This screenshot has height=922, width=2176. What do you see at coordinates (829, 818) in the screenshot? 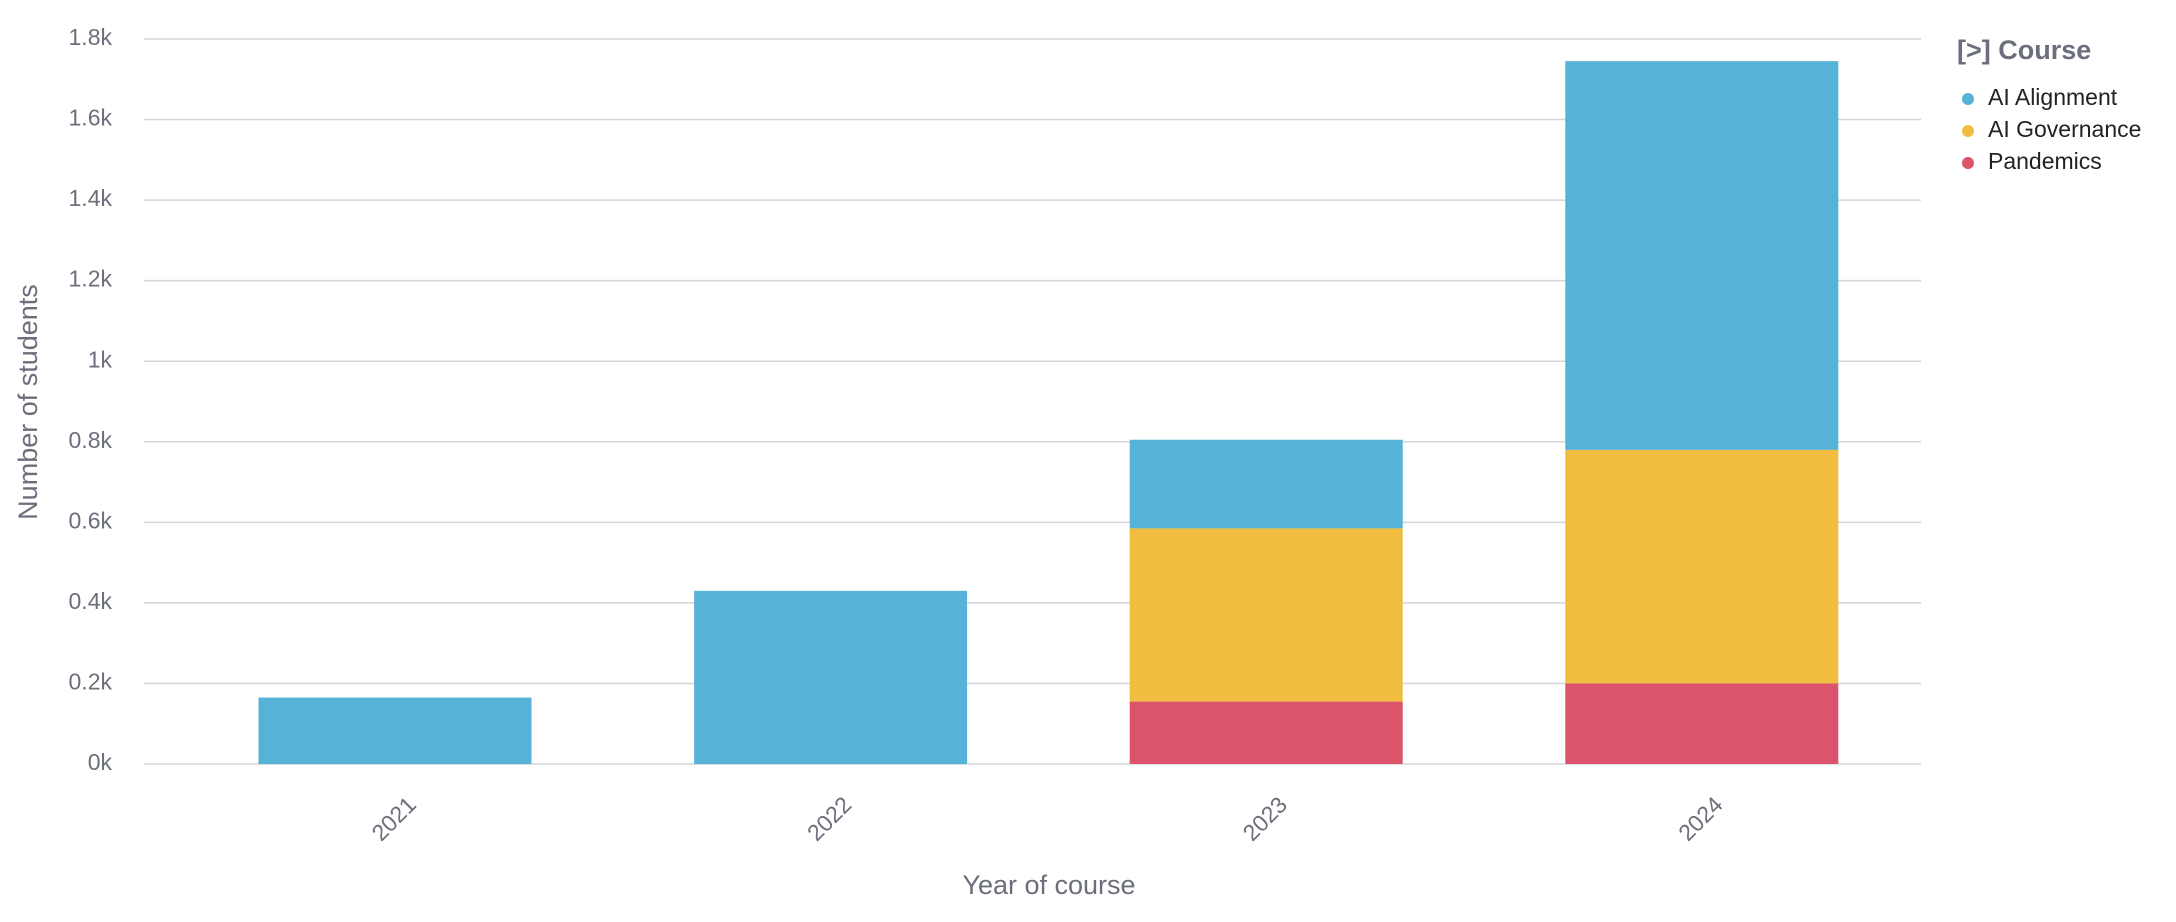
I see `x-tick-label: 2022` at bounding box center [829, 818].